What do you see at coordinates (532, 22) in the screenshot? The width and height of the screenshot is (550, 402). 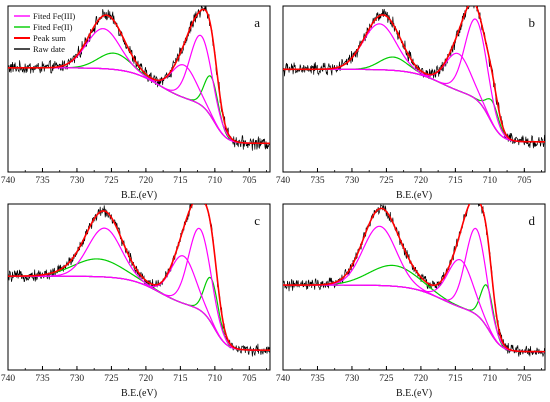 I see `panel-label: b` at bounding box center [532, 22].